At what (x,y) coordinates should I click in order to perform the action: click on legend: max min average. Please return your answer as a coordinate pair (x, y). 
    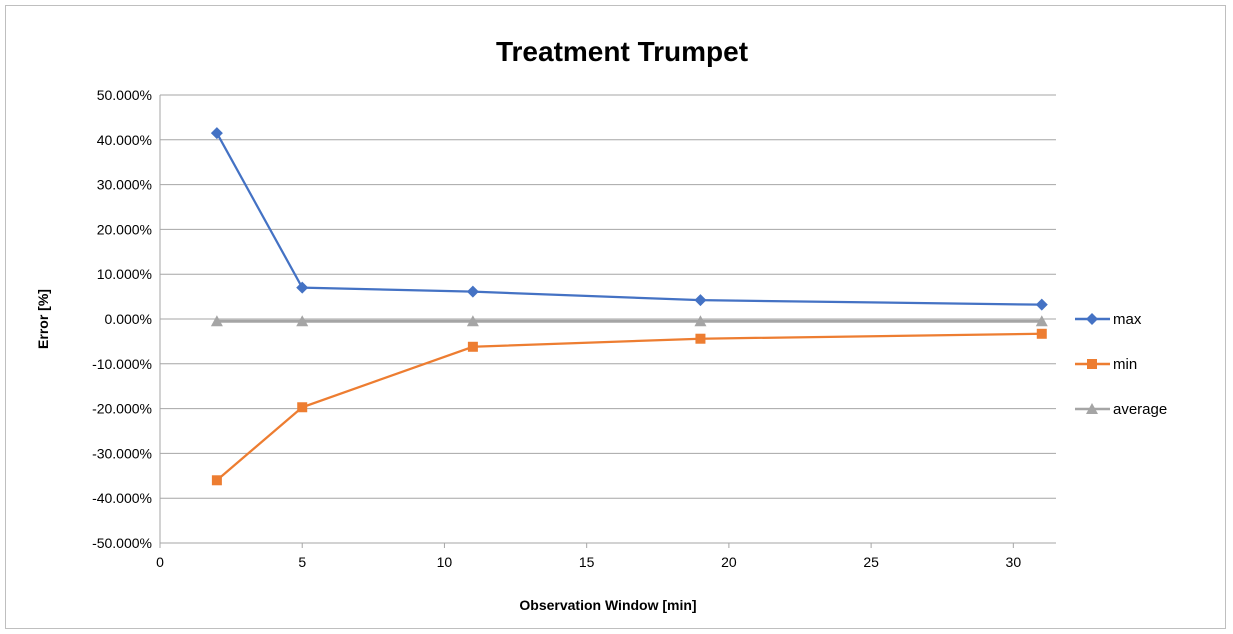
    Looking at the image, I should click on (1121, 364).